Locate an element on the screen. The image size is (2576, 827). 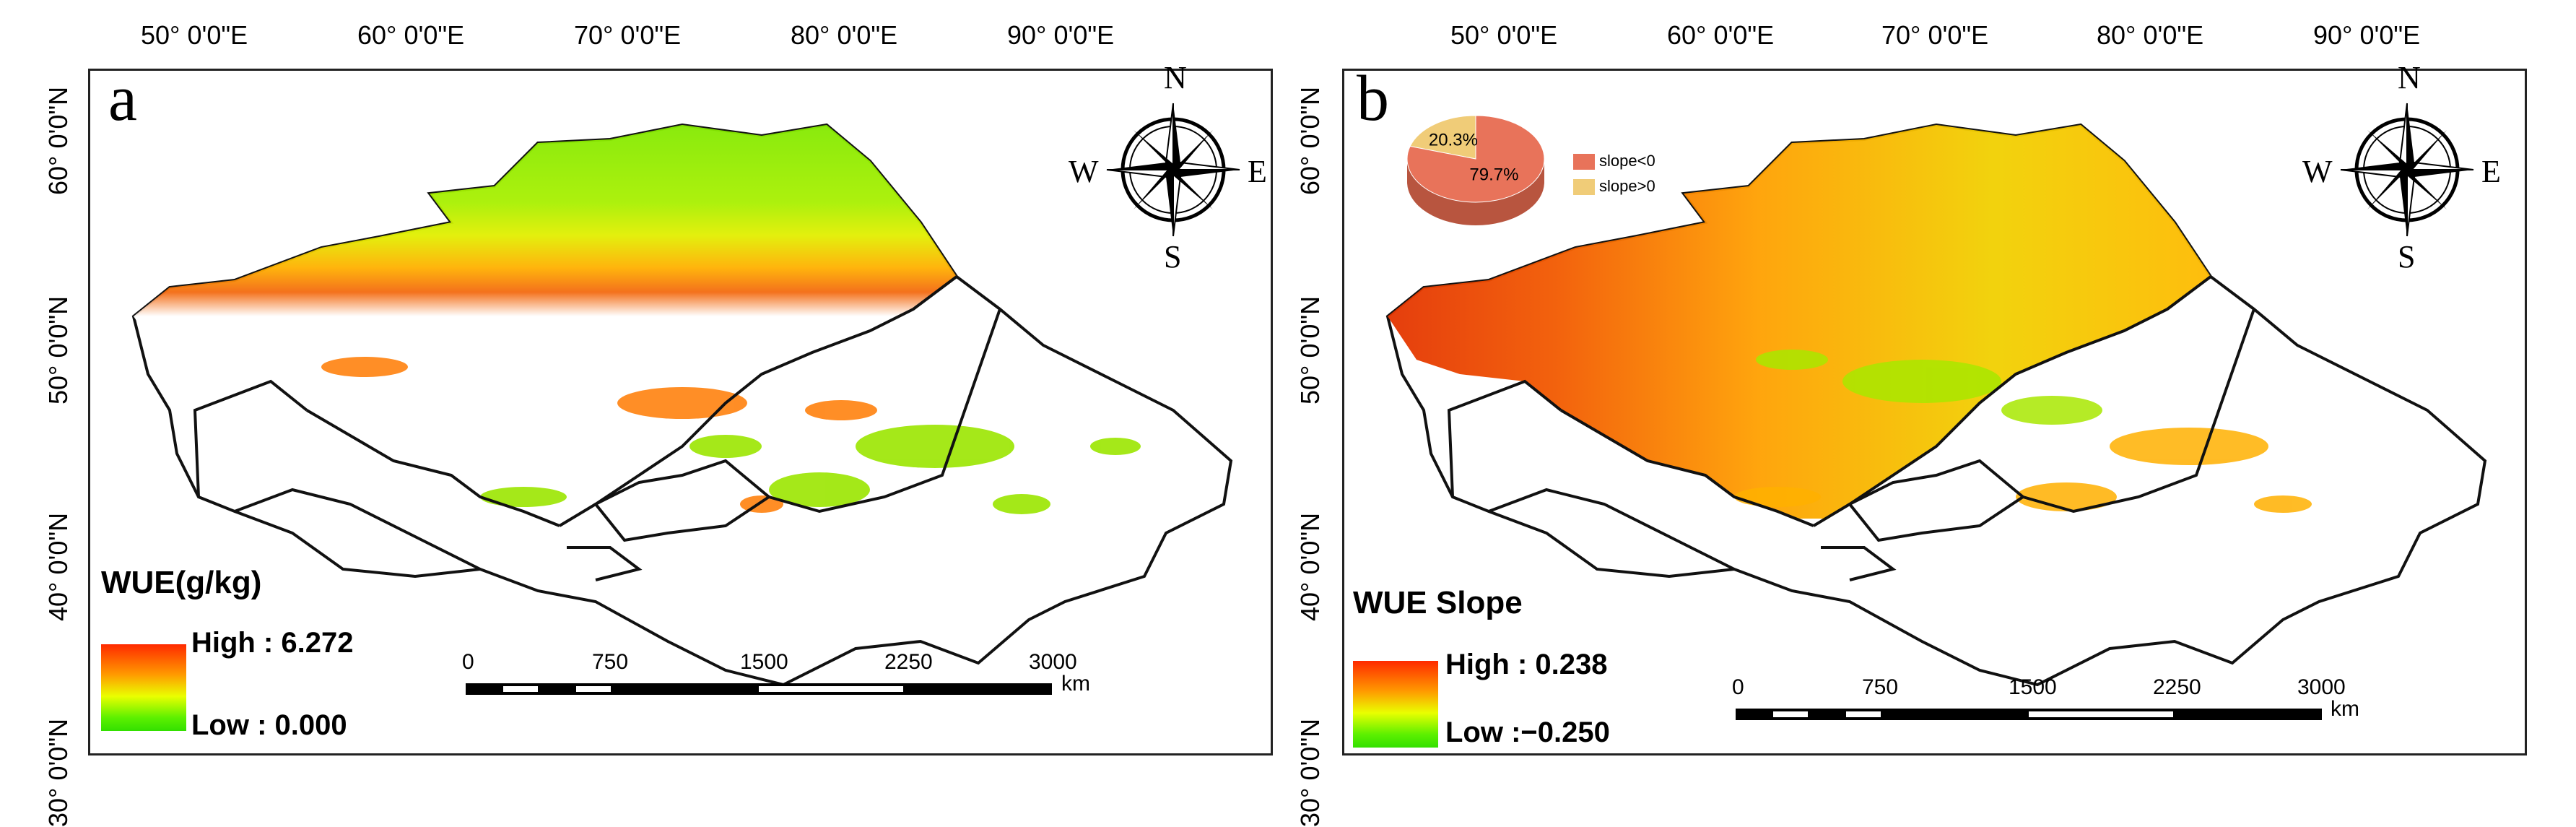
legend-low: Low : 0.000 is located at coordinates (269, 725).